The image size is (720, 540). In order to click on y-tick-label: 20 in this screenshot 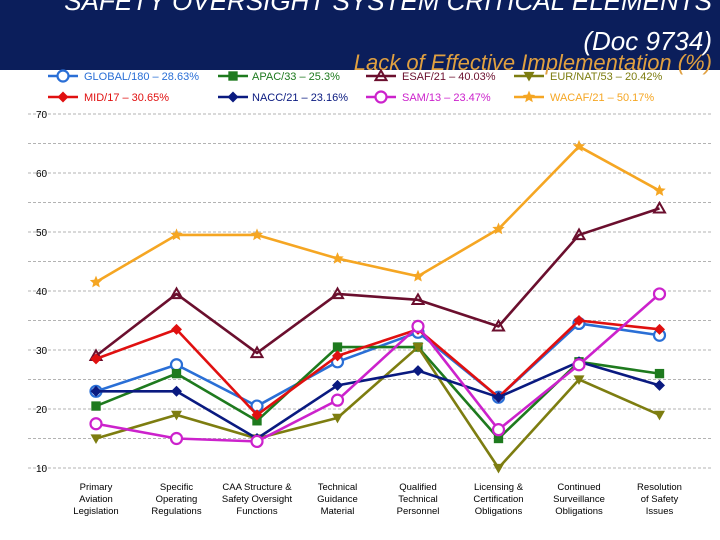, I will do `click(42, 410)`.